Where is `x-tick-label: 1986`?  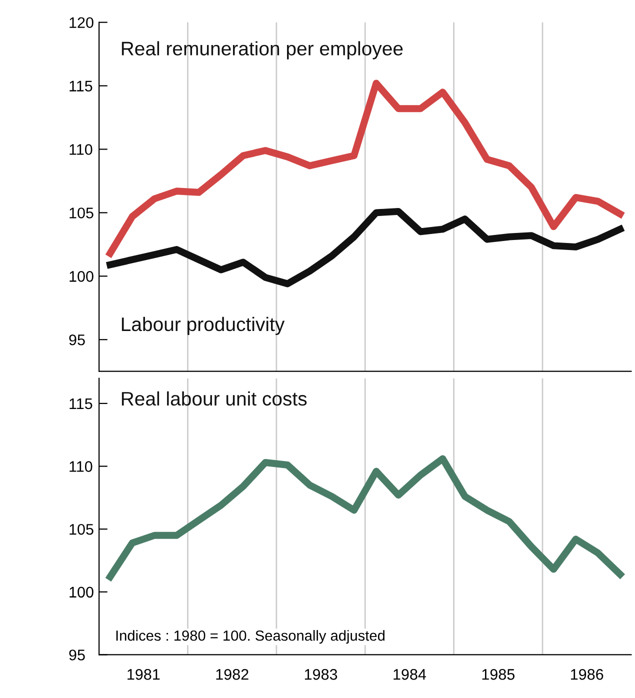 x-tick-label: 1986 is located at coordinates (587, 674).